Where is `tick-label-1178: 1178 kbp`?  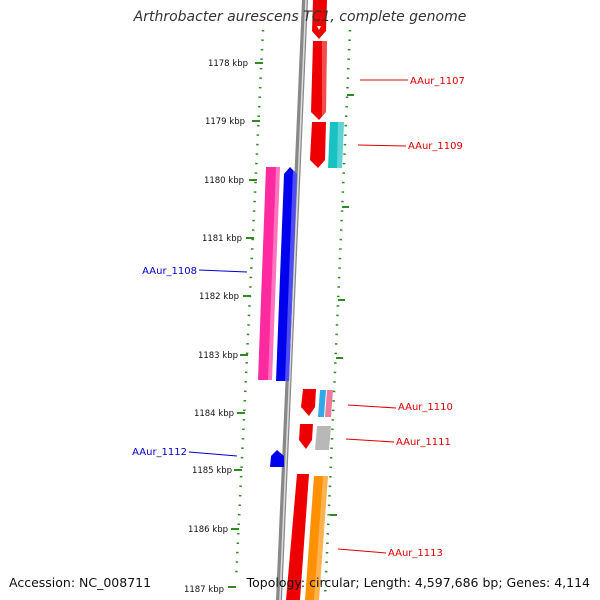
tick-label-1178: 1178 kbp is located at coordinates (228, 64).